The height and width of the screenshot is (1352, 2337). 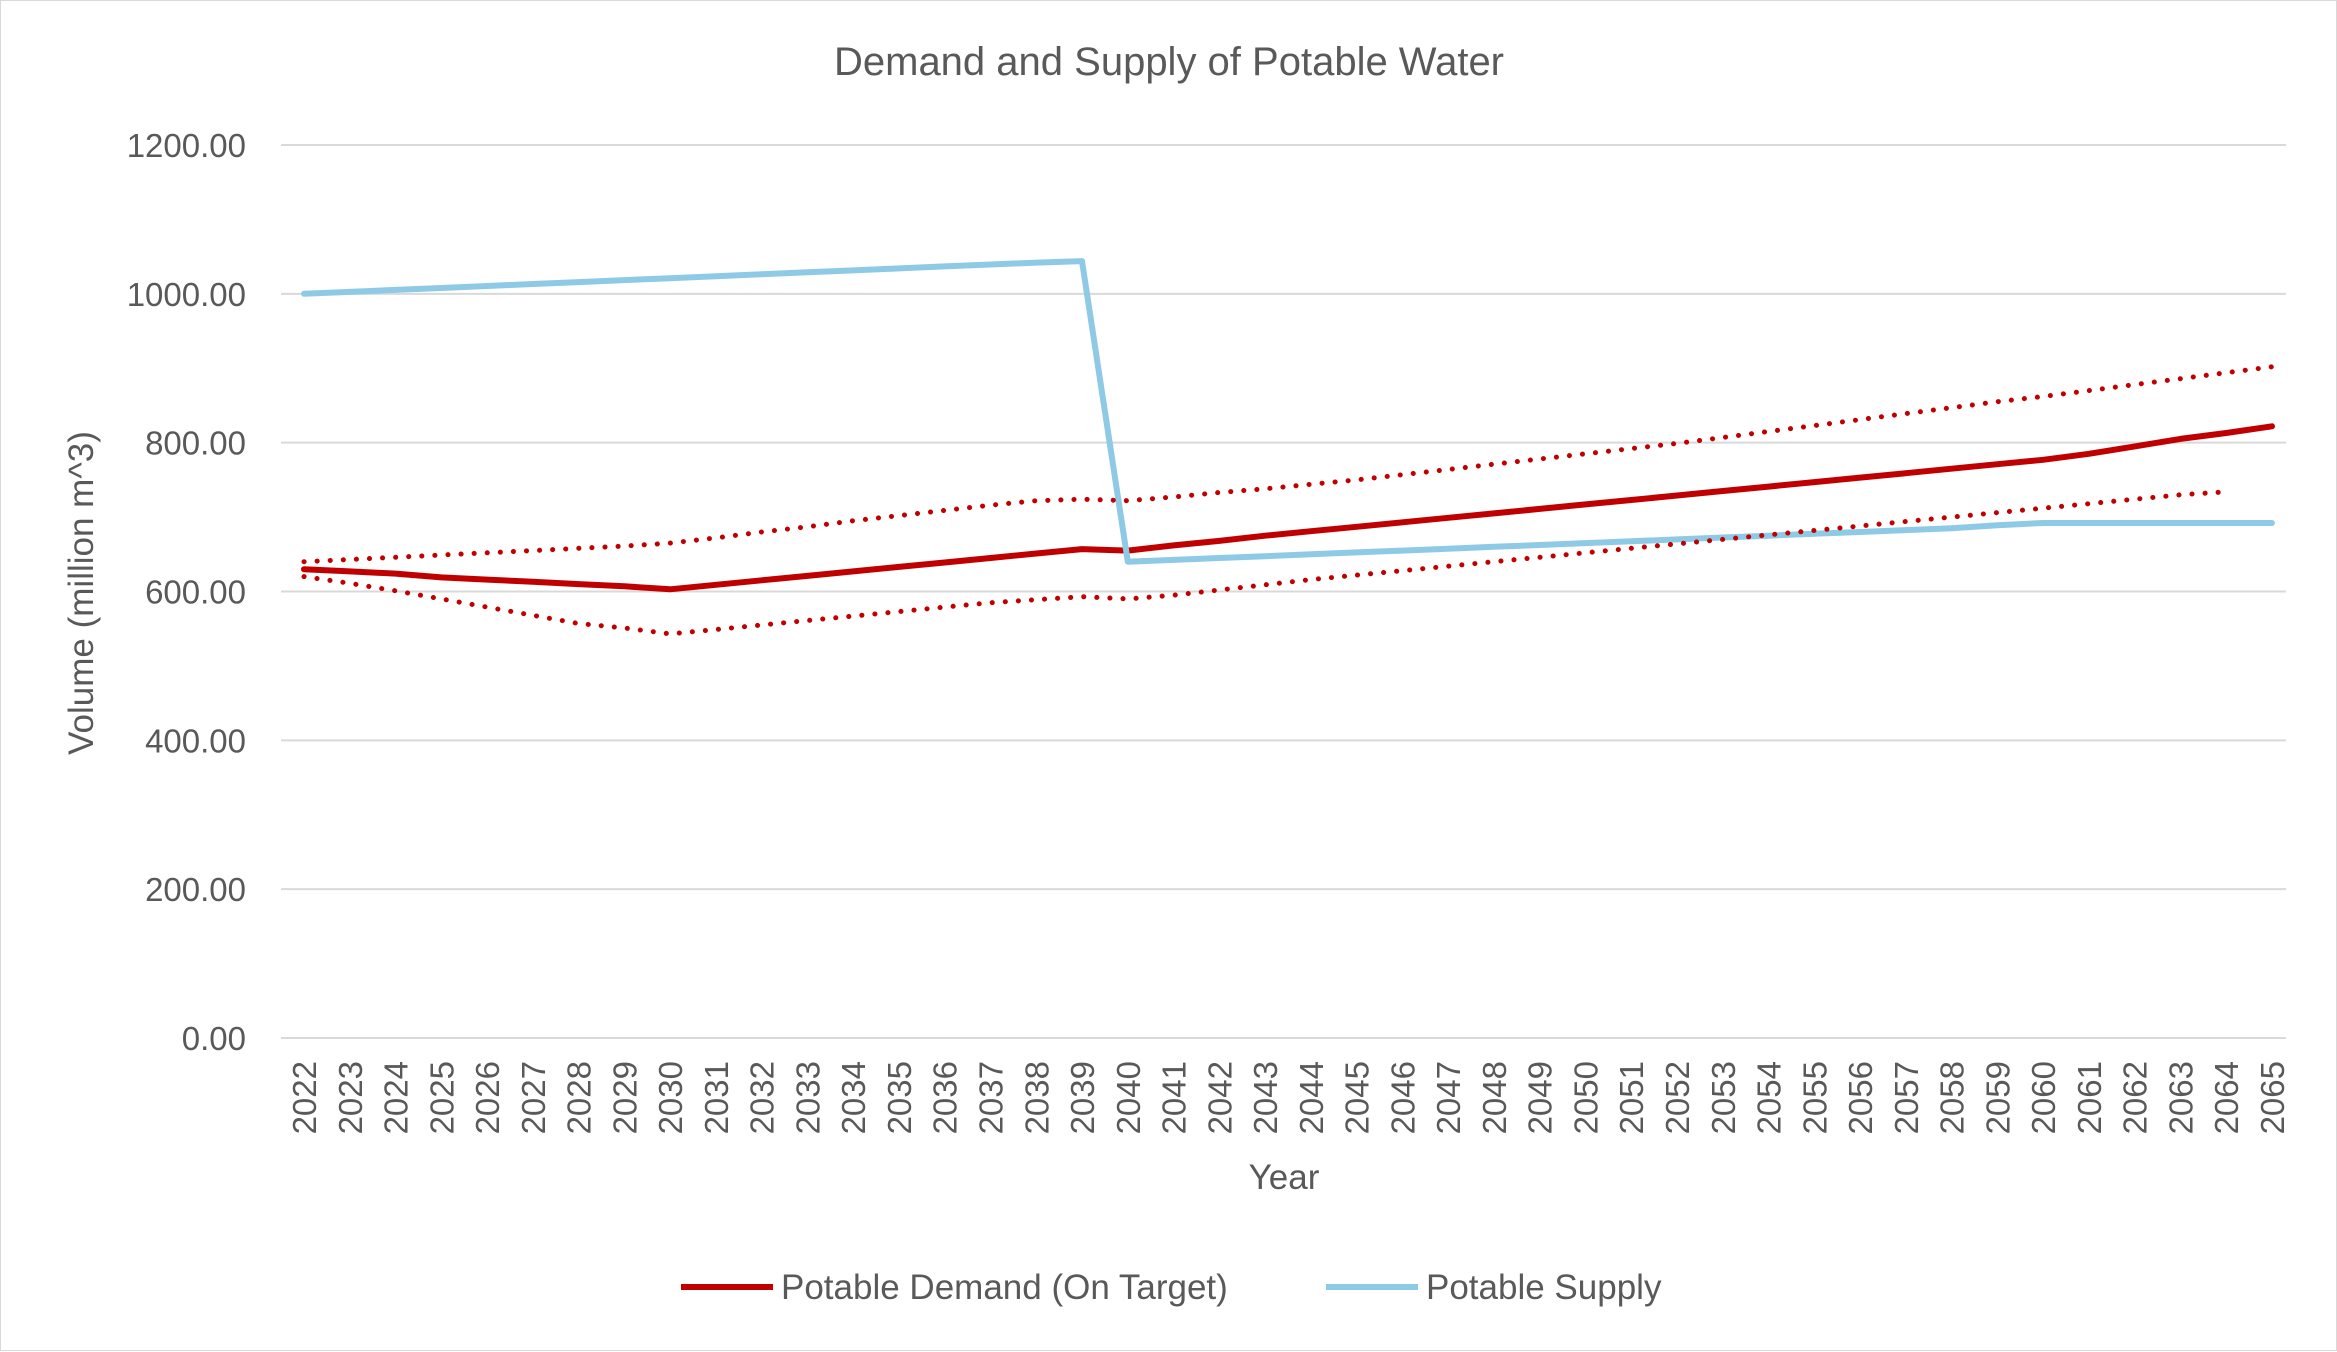 I want to click on y-tick-label: 200.00, so click(x=195, y=889).